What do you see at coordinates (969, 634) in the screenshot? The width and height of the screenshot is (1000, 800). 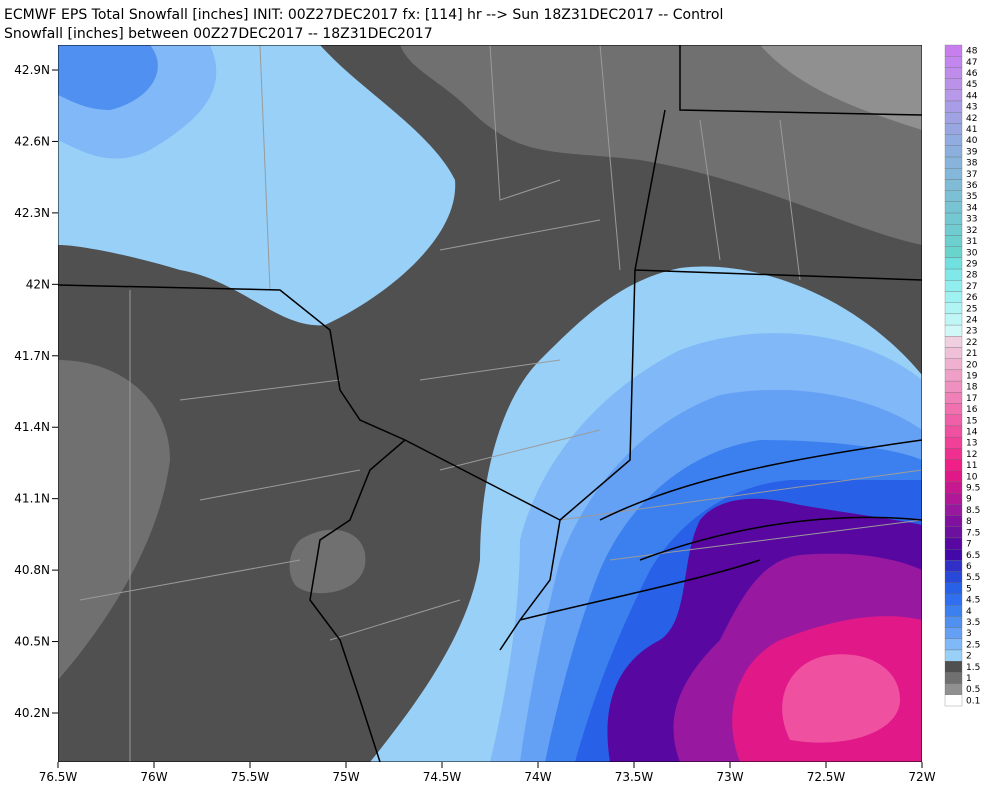 I see `colorbar-label: 3` at bounding box center [969, 634].